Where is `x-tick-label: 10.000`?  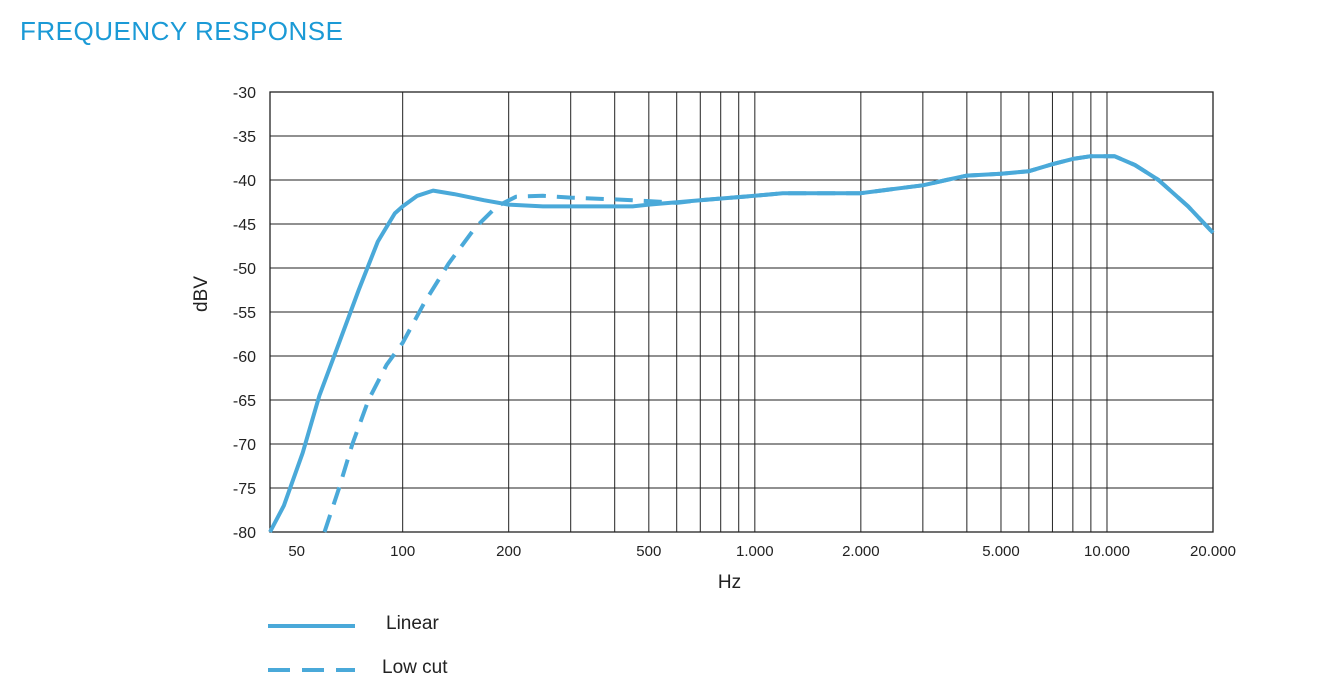 x-tick-label: 10.000 is located at coordinates (1107, 551).